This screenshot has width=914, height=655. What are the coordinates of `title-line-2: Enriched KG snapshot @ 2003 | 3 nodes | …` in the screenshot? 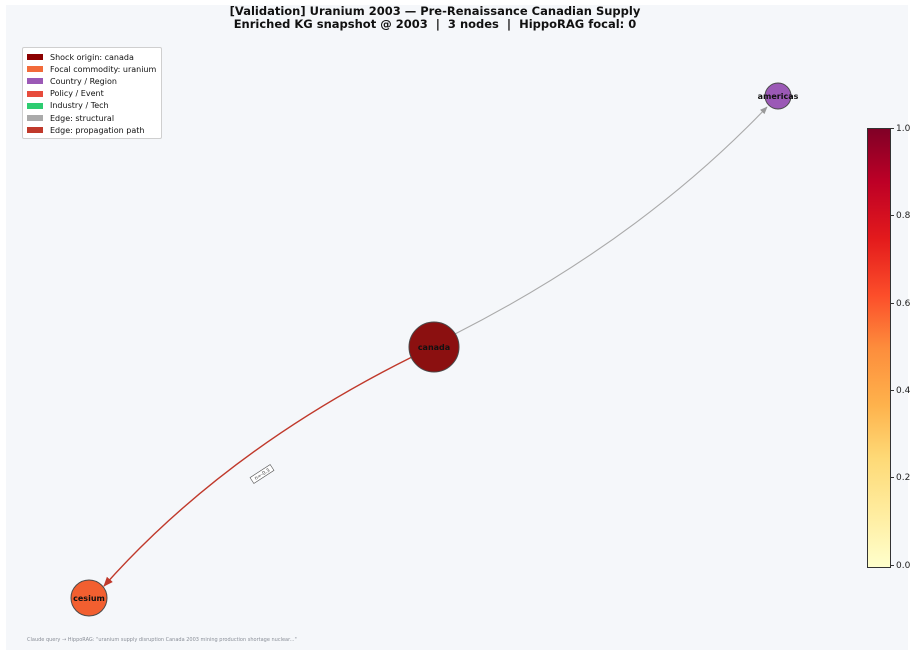 It's located at (435, 24).